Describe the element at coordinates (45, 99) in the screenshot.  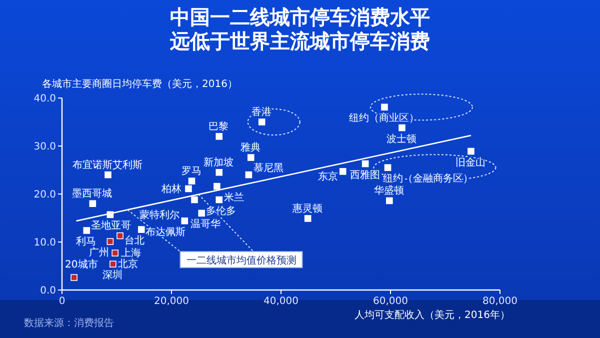
I see `y-tick-label: 40.0` at that location.